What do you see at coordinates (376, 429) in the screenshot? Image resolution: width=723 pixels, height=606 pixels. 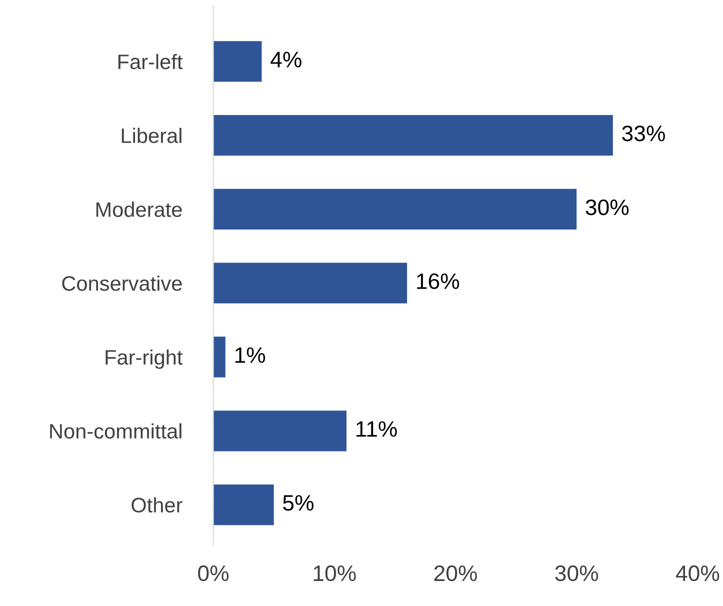 I see `data-label: 11%` at bounding box center [376, 429].